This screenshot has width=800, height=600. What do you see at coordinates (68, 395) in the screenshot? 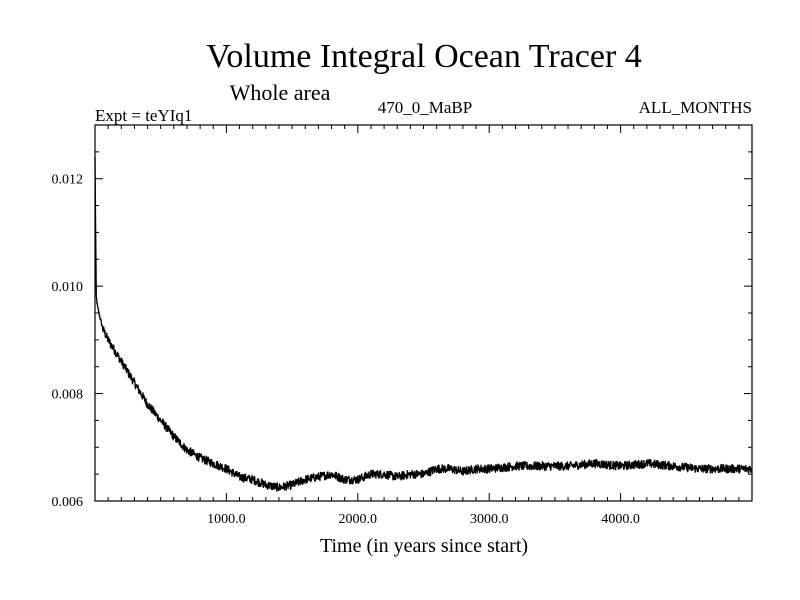
I see `y-tick-label: 0.008` at bounding box center [68, 395].